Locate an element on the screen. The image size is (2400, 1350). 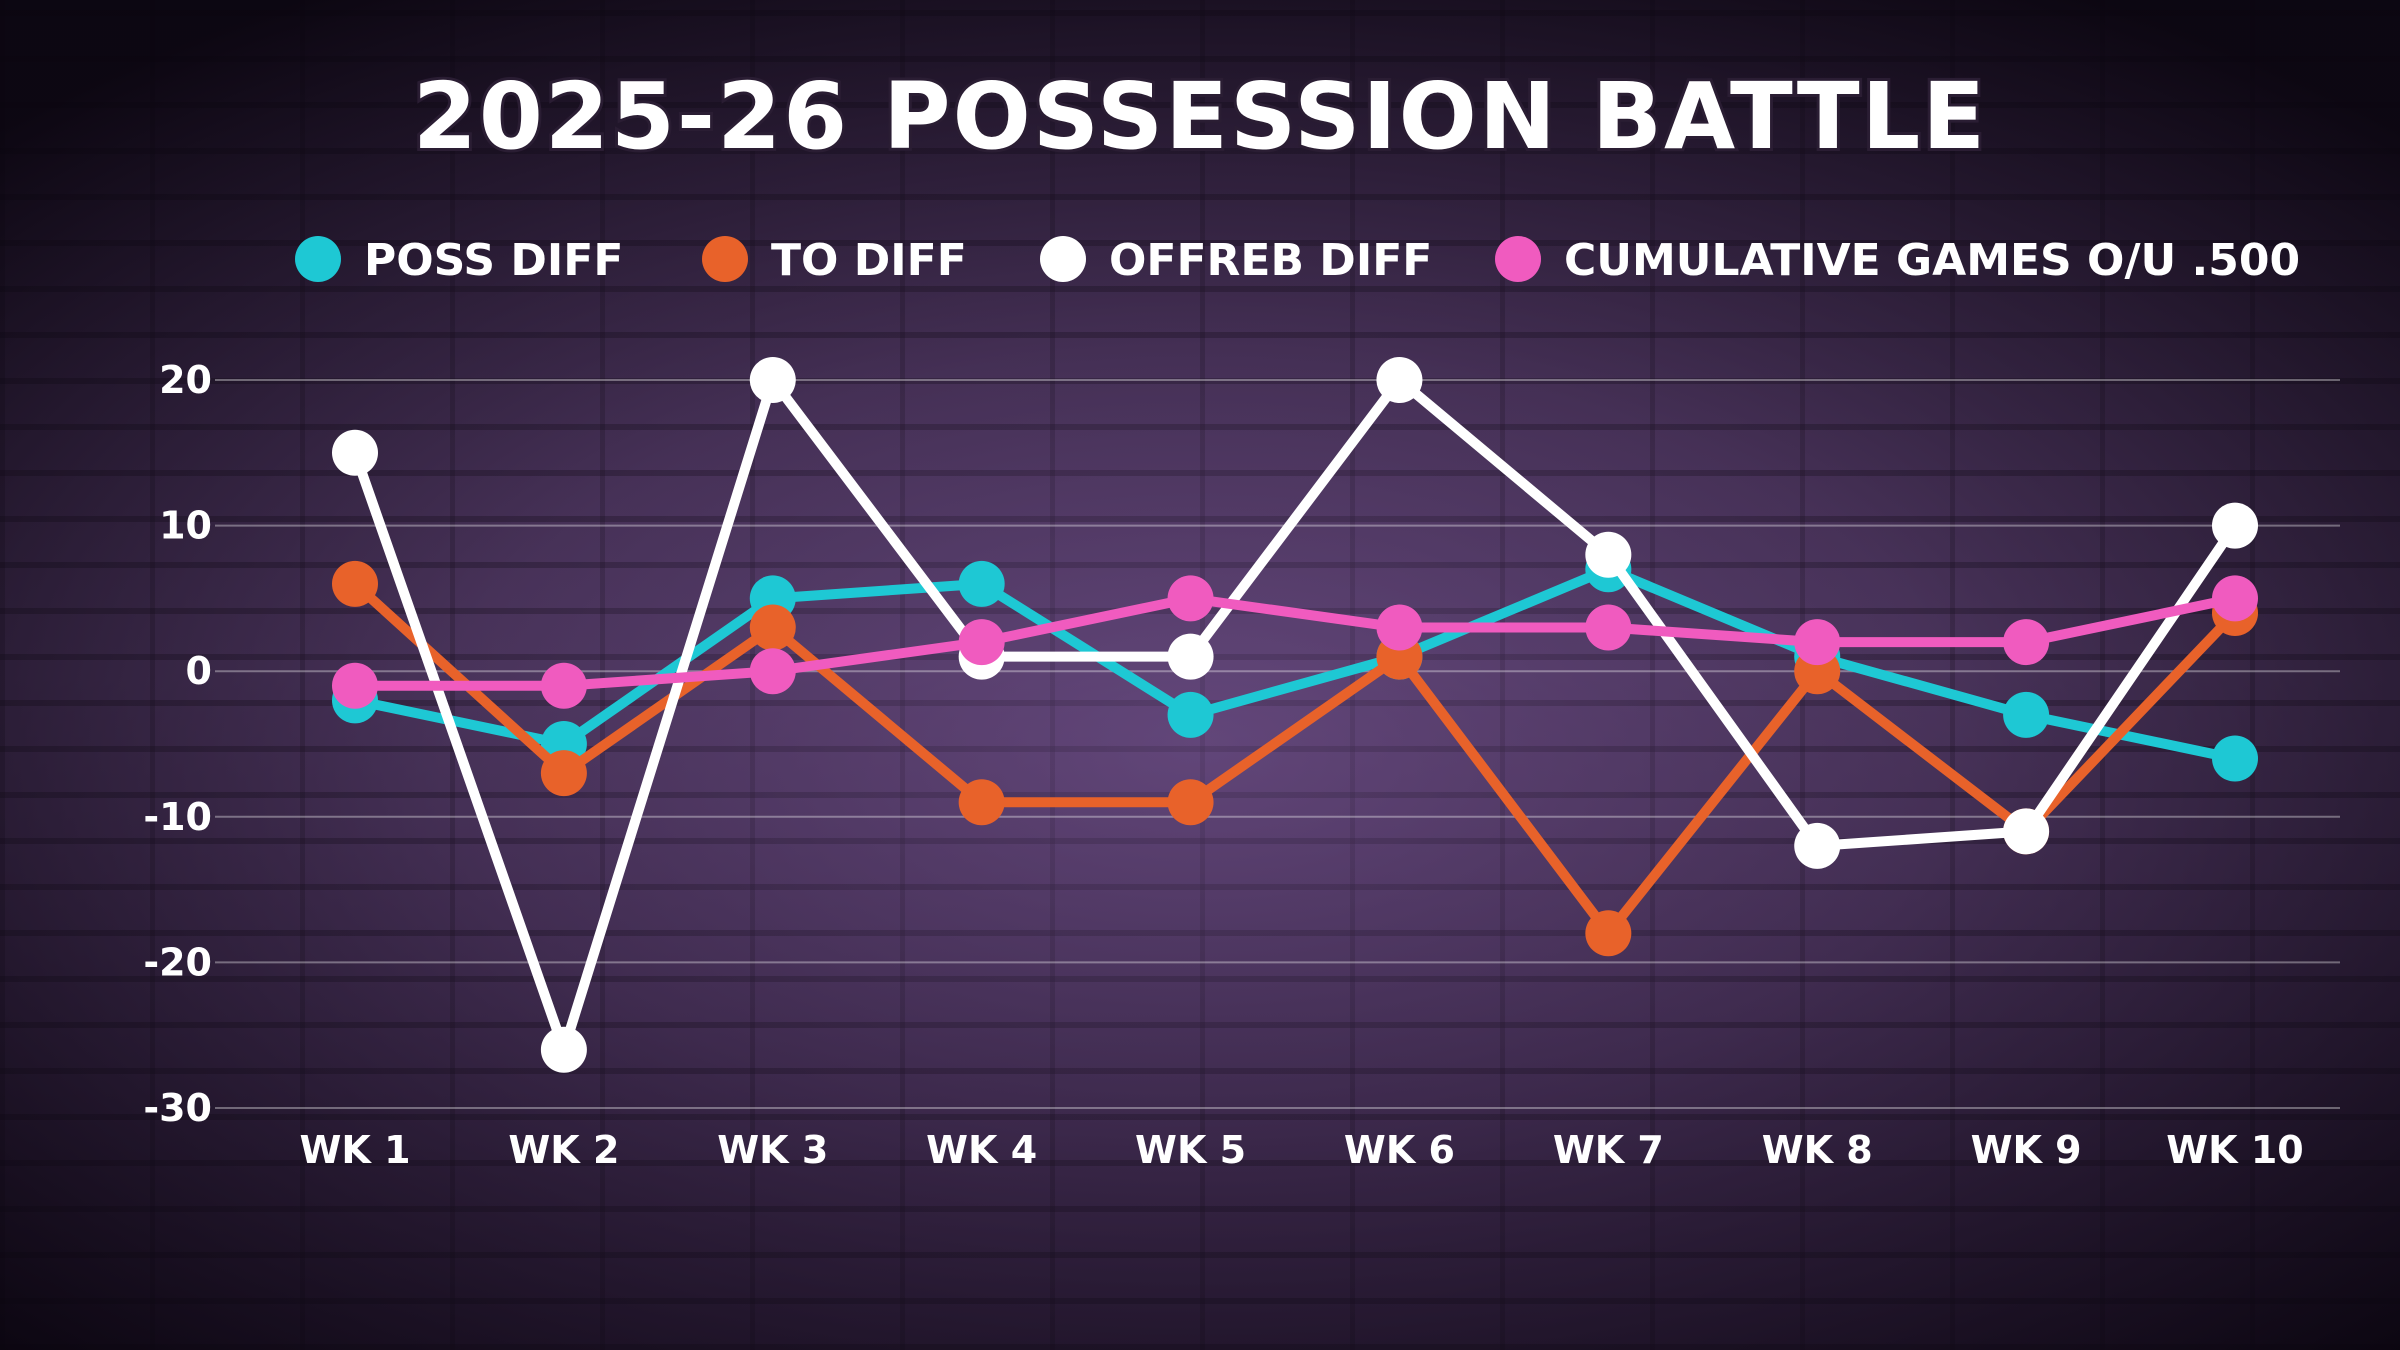
legend-label: TO DIFF is located at coordinates (869, 260).